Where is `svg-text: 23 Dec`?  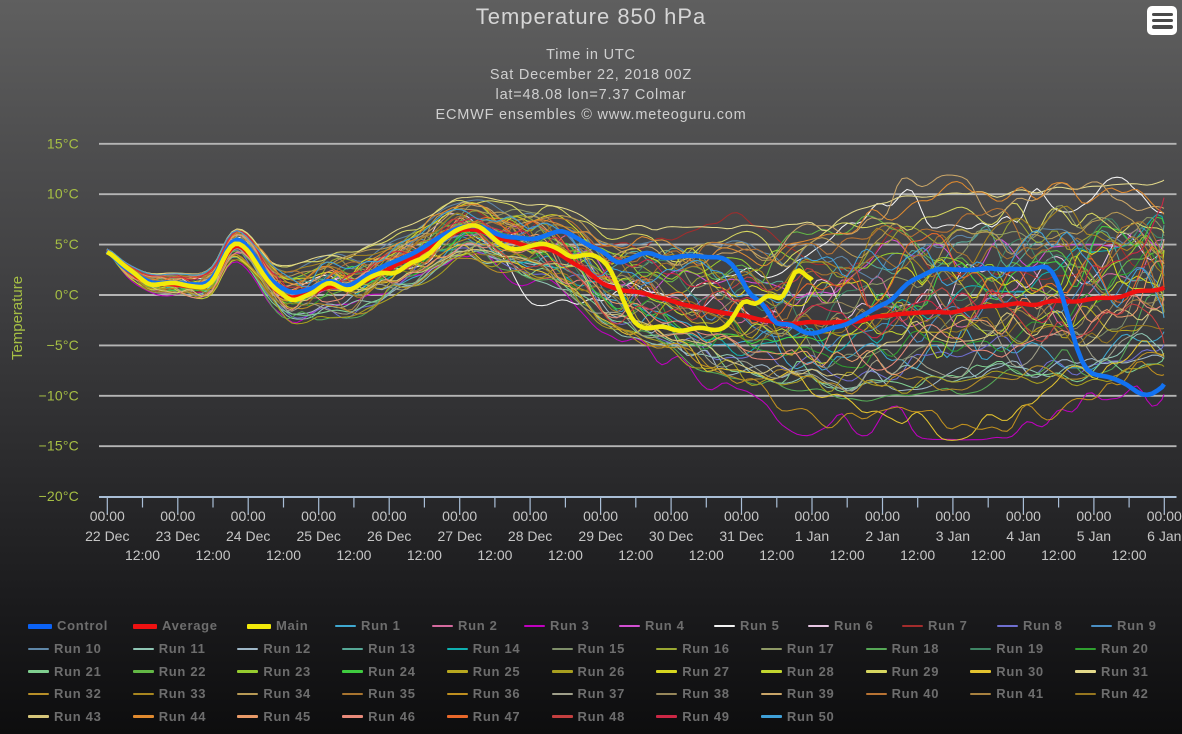 svg-text: 23 Dec is located at coordinates (178, 536).